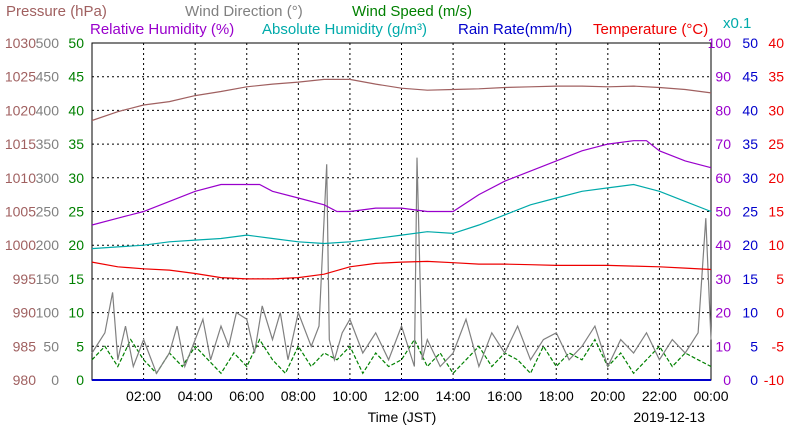  I want to click on y-tick-label-pressure: 1030, so click(20, 43).